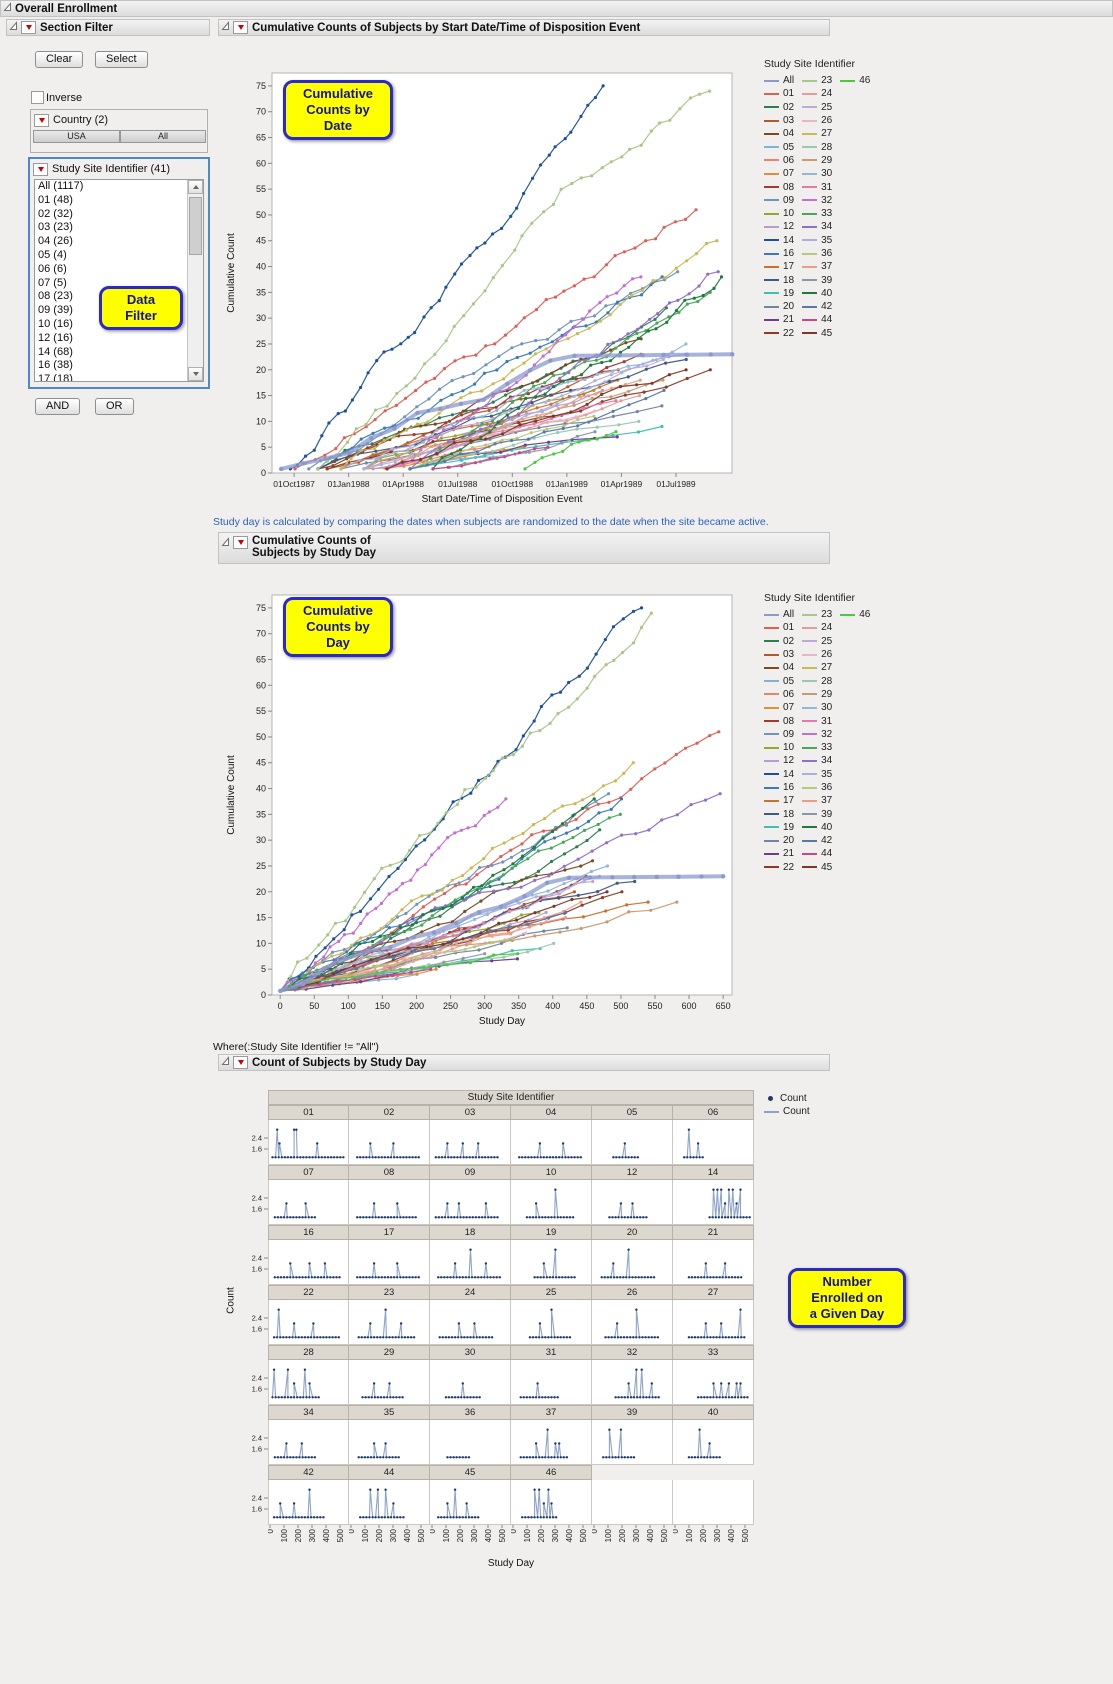  Describe the element at coordinates (55, 337) in the screenshot. I see `site-list-item: 12 (16)` at that location.